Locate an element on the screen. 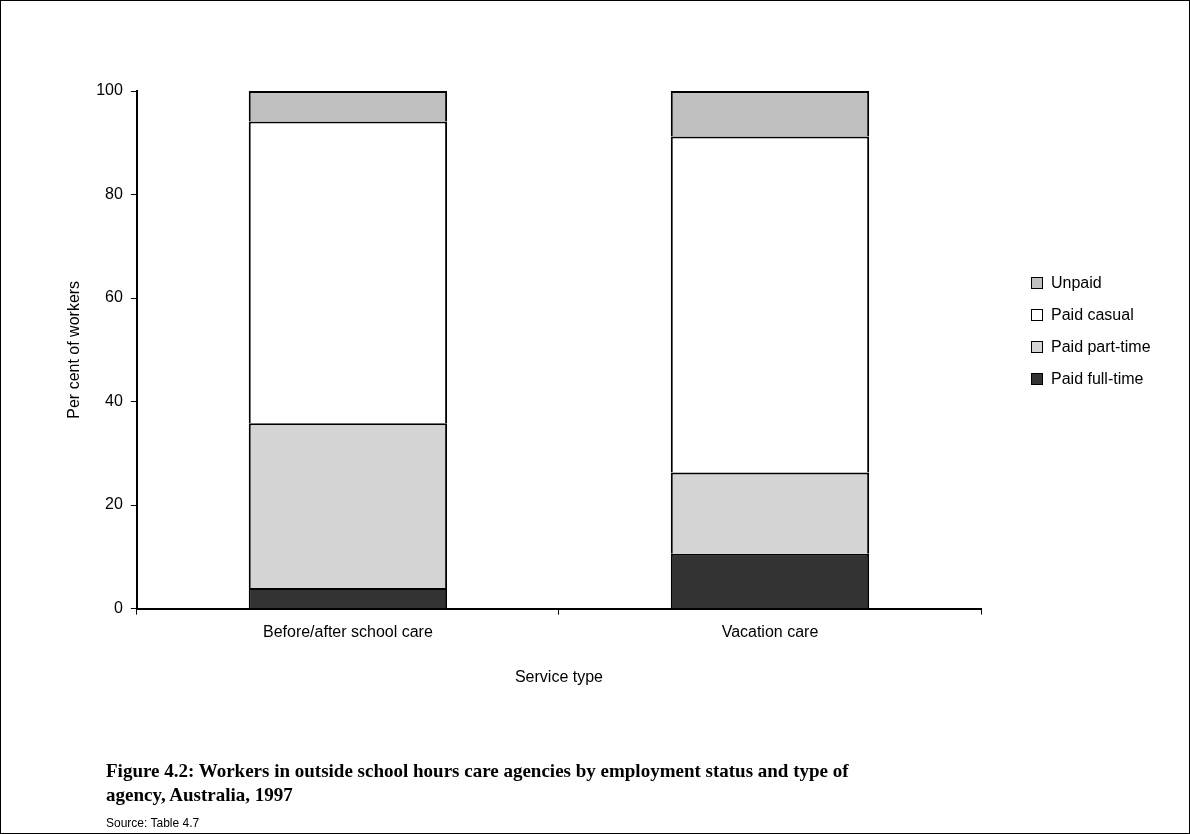  source-note: Source: Table 4.7 is located at coordinates (153, 823).